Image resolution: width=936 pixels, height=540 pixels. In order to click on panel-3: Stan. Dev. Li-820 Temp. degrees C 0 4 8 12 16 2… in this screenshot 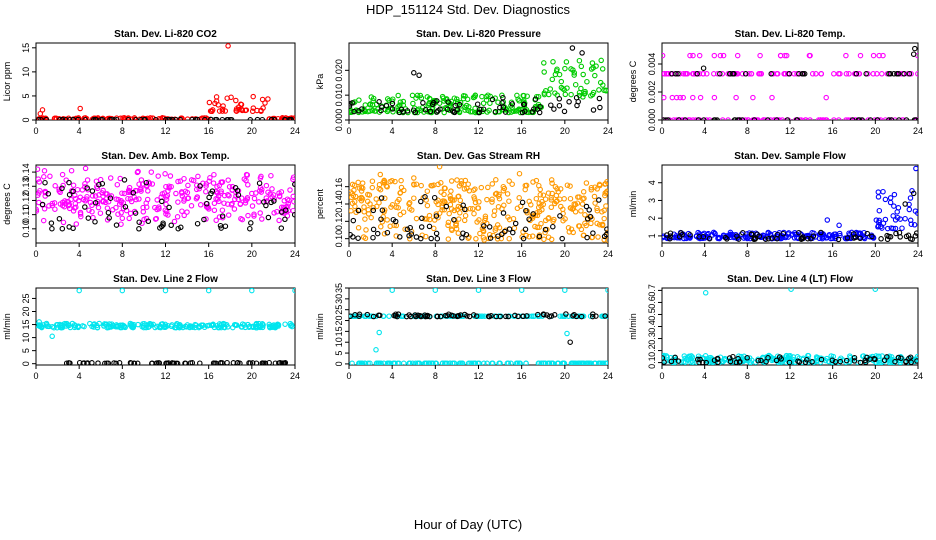, I will do `click(775, 82)`.